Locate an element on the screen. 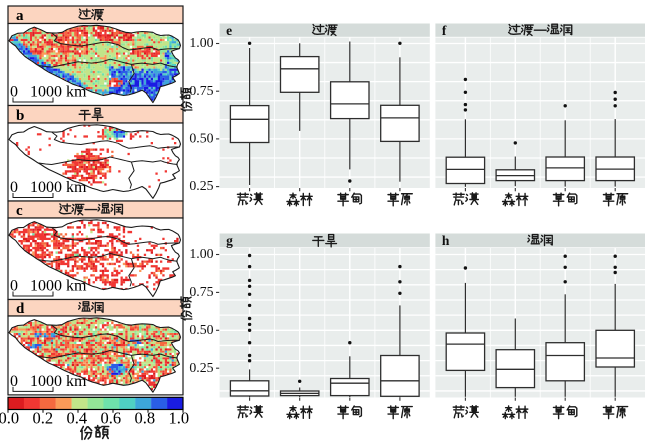 The width and height of the screenshot is (650, 448). svg-text: 0.0 is located at coordinates (9, 418).